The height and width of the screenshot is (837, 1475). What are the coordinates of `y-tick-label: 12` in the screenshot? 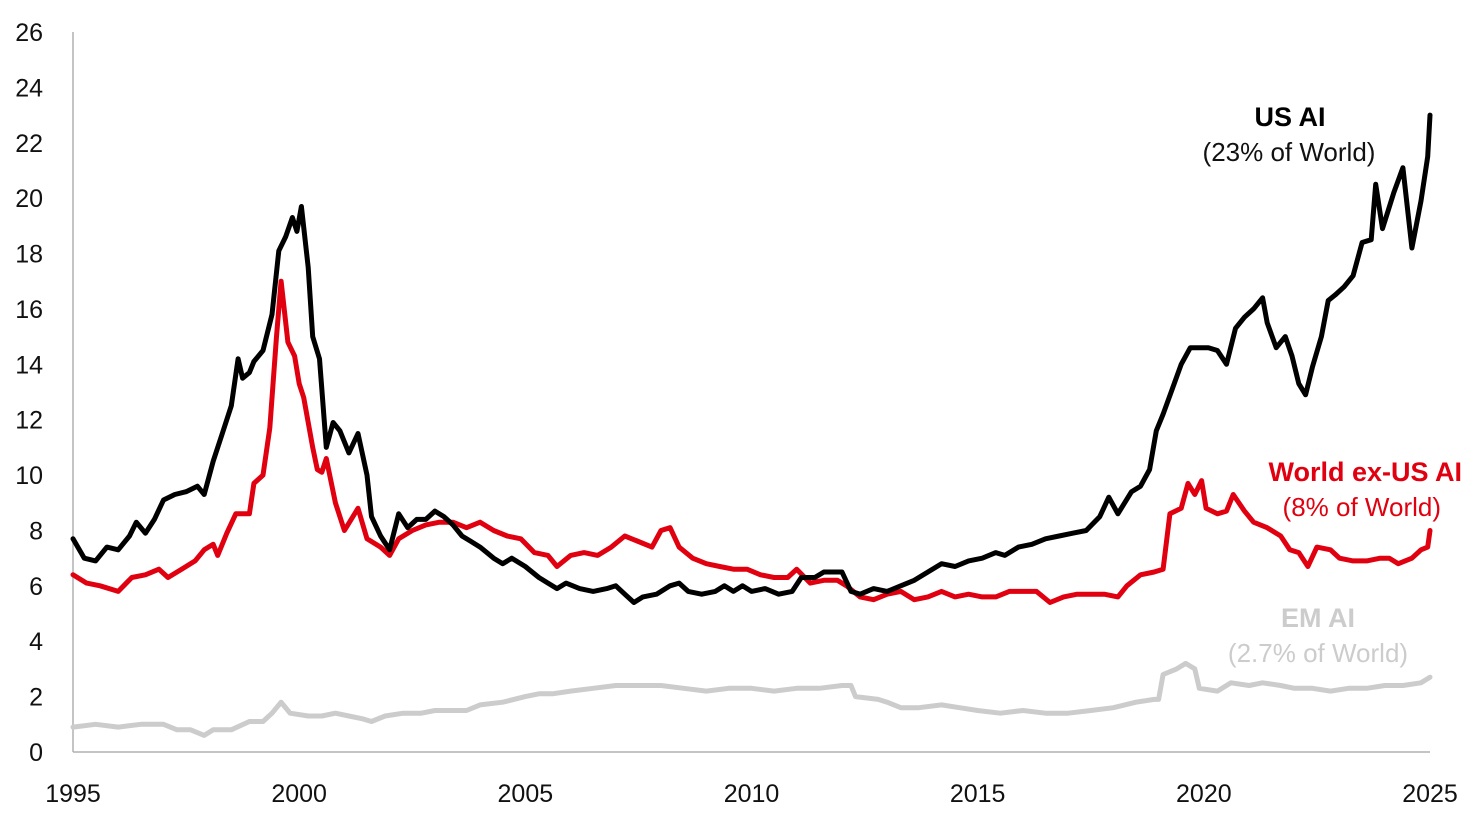 It's located at (29, 421).